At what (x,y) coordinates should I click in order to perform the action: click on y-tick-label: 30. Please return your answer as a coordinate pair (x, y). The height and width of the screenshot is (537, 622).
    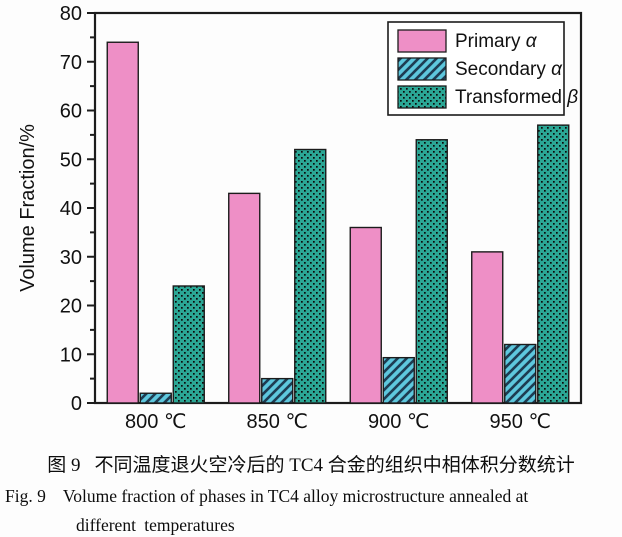
    Looking at the image, I should click on (71, 258).